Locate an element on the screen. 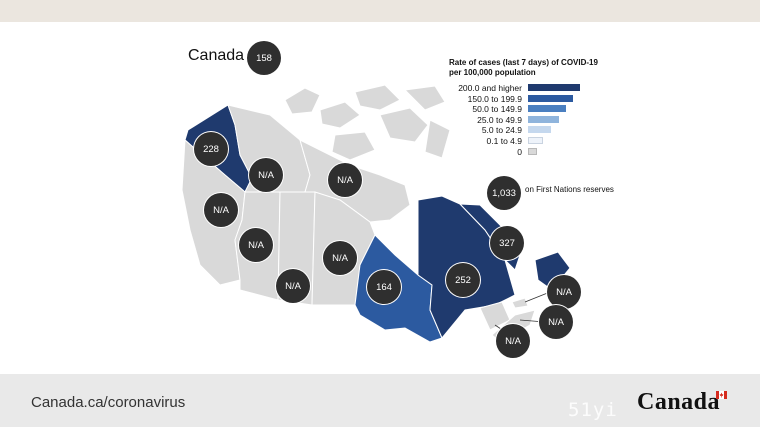 Image resolution: width=760 pixels, height=443 pixels. nwt-value-bubble: N/A is located at coordinates (266, 175).